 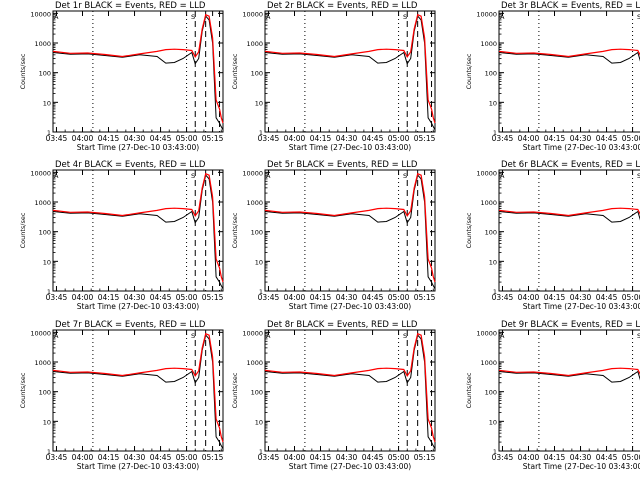 I want to click on panel-title: Det 4r BLACK = Events, RED = LLD, so click(x=130, y=165).